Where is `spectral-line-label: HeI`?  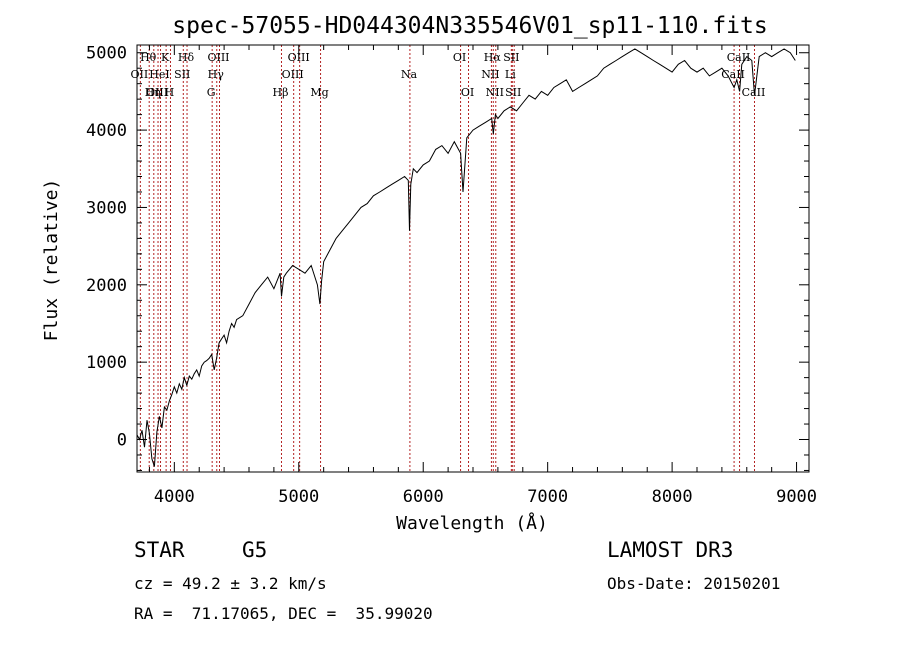 spectral-line-label: HeI is located at coordinates (159, 74).